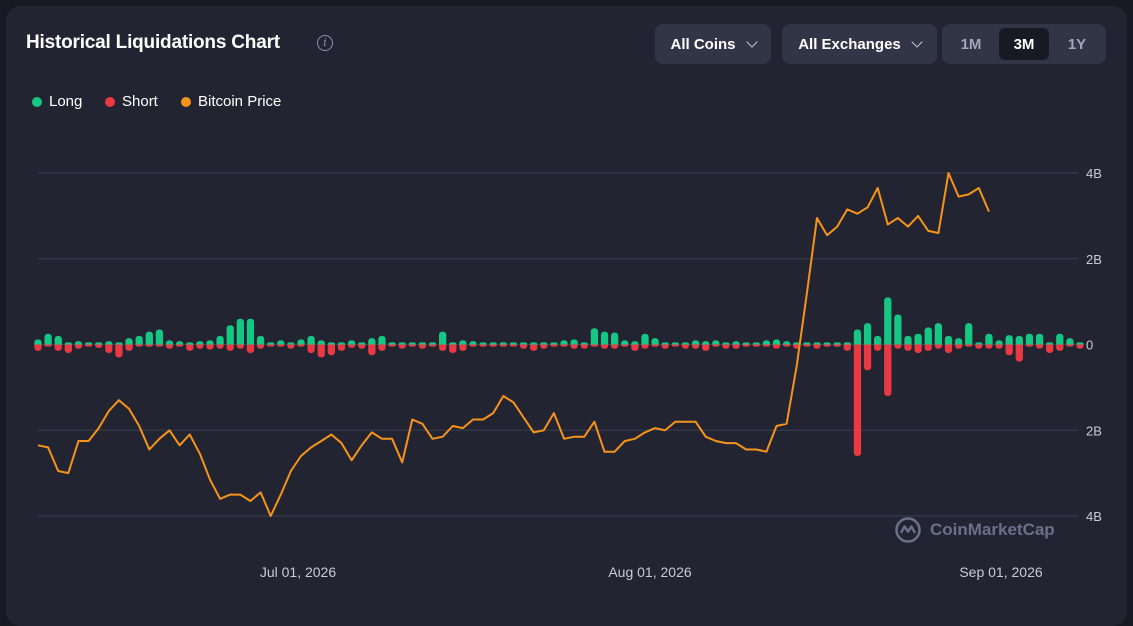  I want to click on legend-long: Long, so click(57, 101).